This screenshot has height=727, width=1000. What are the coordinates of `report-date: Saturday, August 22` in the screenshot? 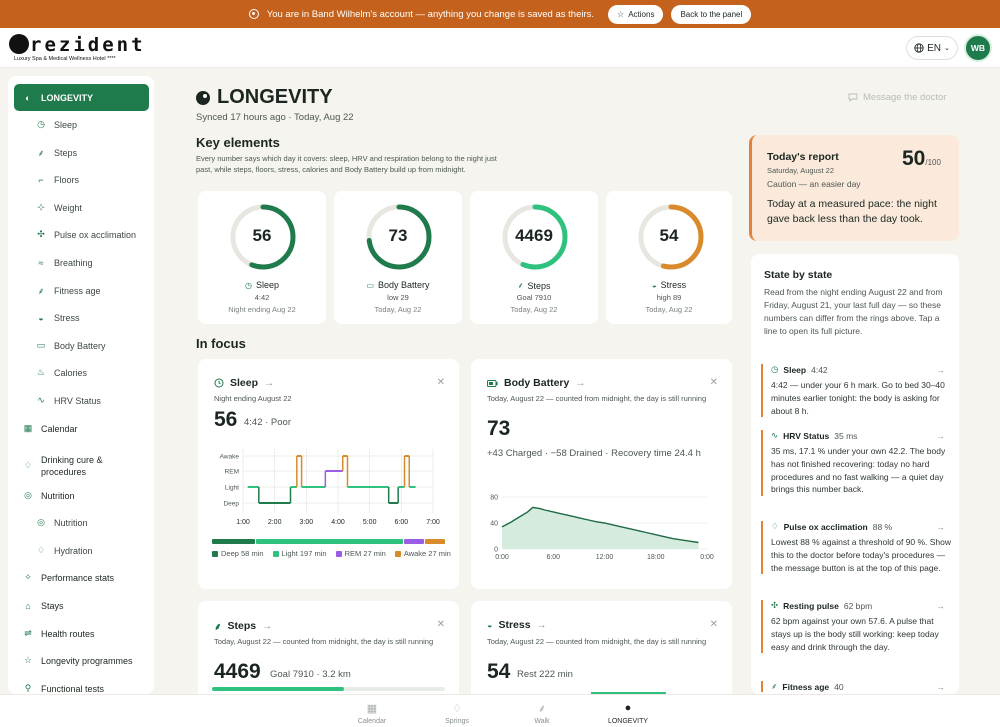 It's located at (800, 170).